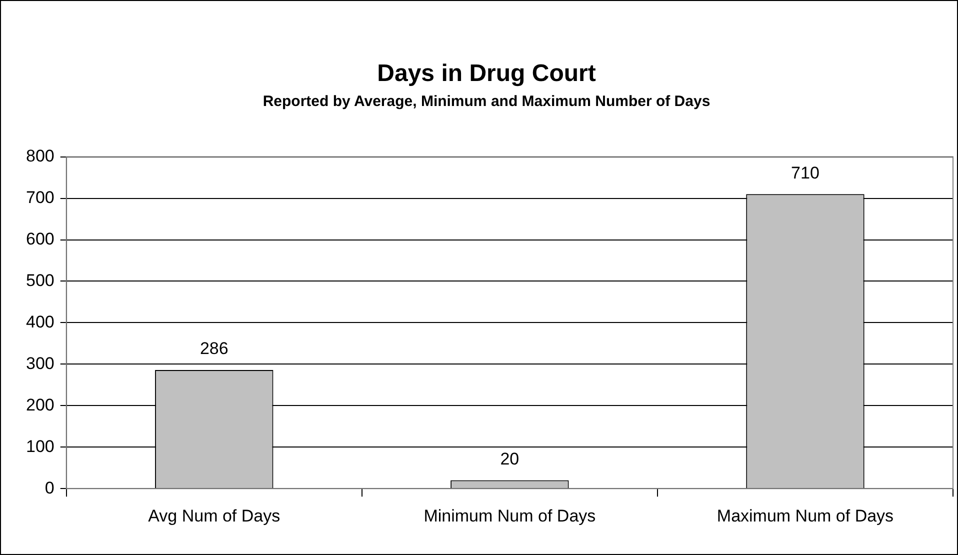 This screenshot has height=555, width=958. What do you see at coordinates (805, 516) in the screenshot?
I see `x-tick-label: Maximum Num of Days` at bounding box center [805, 516].